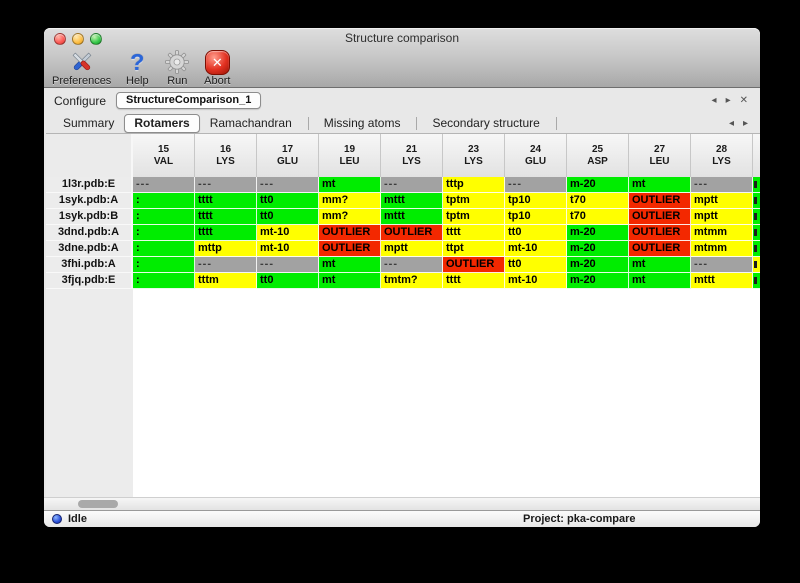 This screenshot has width=800, height=583. What do you see at coordinates (189, 100) in the screenshot?
I see `config-tab-structurecomparison-1: StructureComparison_1` at bounding box center [189, 100].